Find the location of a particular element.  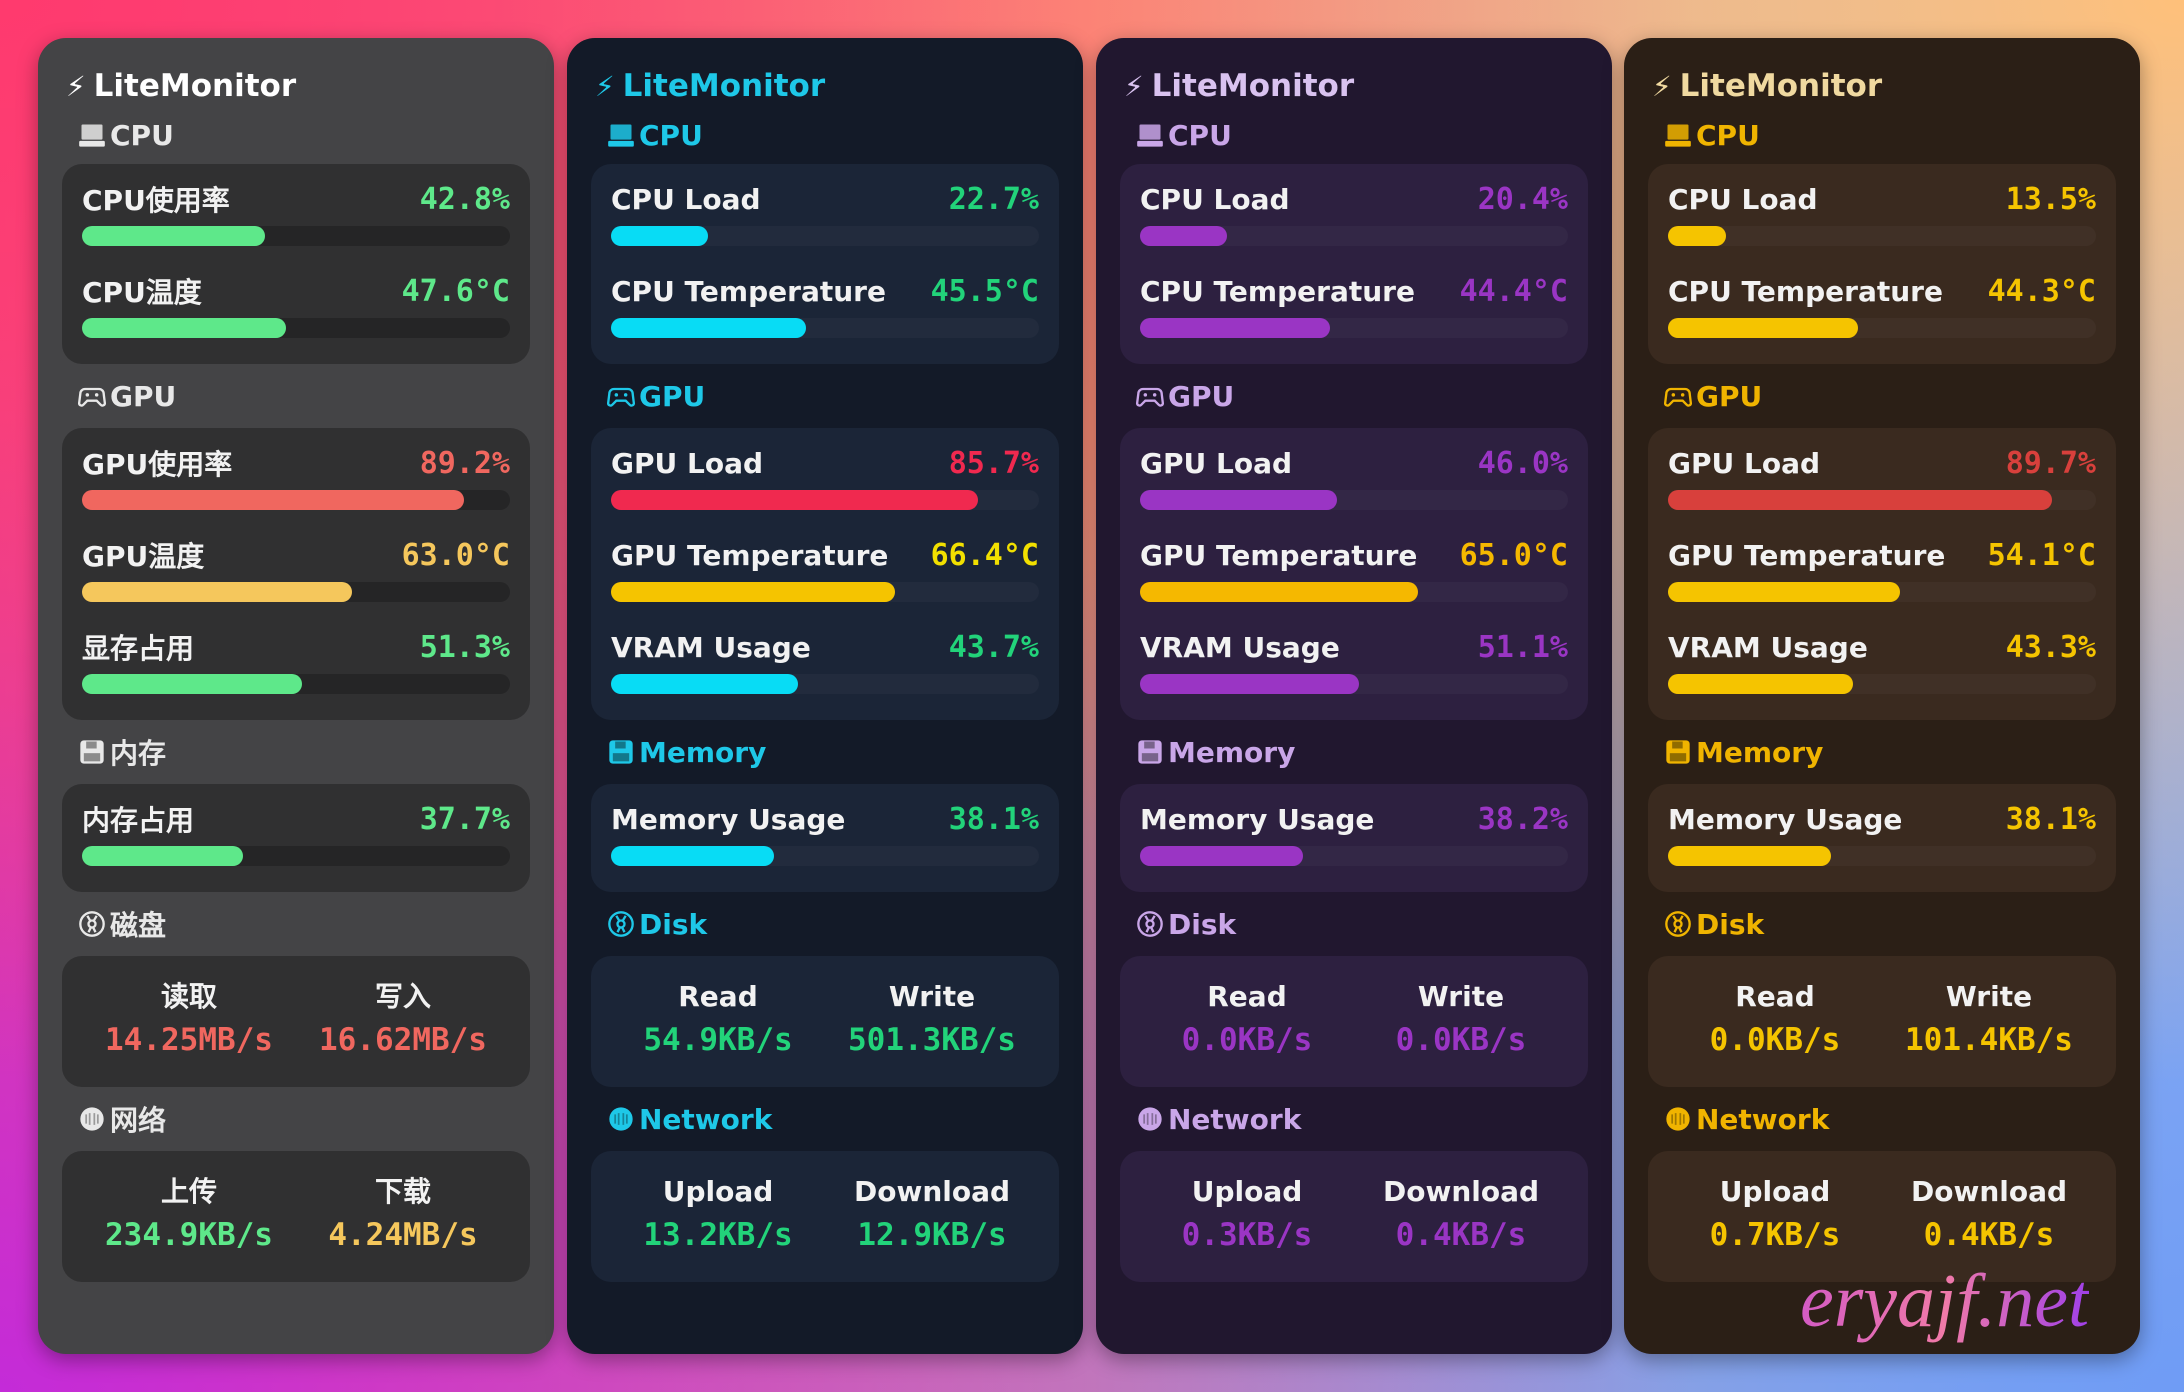

metric-row: CPU Temperature 45.5°C is located at coordinates (825, 316).